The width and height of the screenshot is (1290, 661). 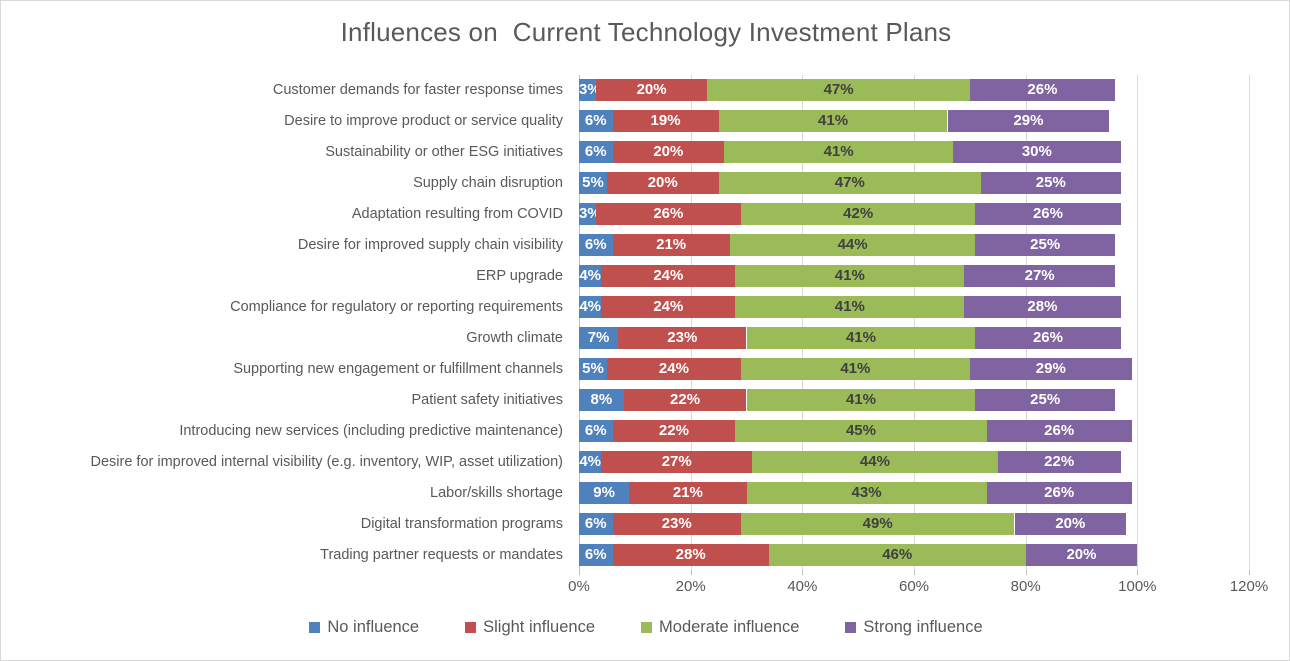 I want to click on x-tick-label: 100%, so click(x=1137, y=586).